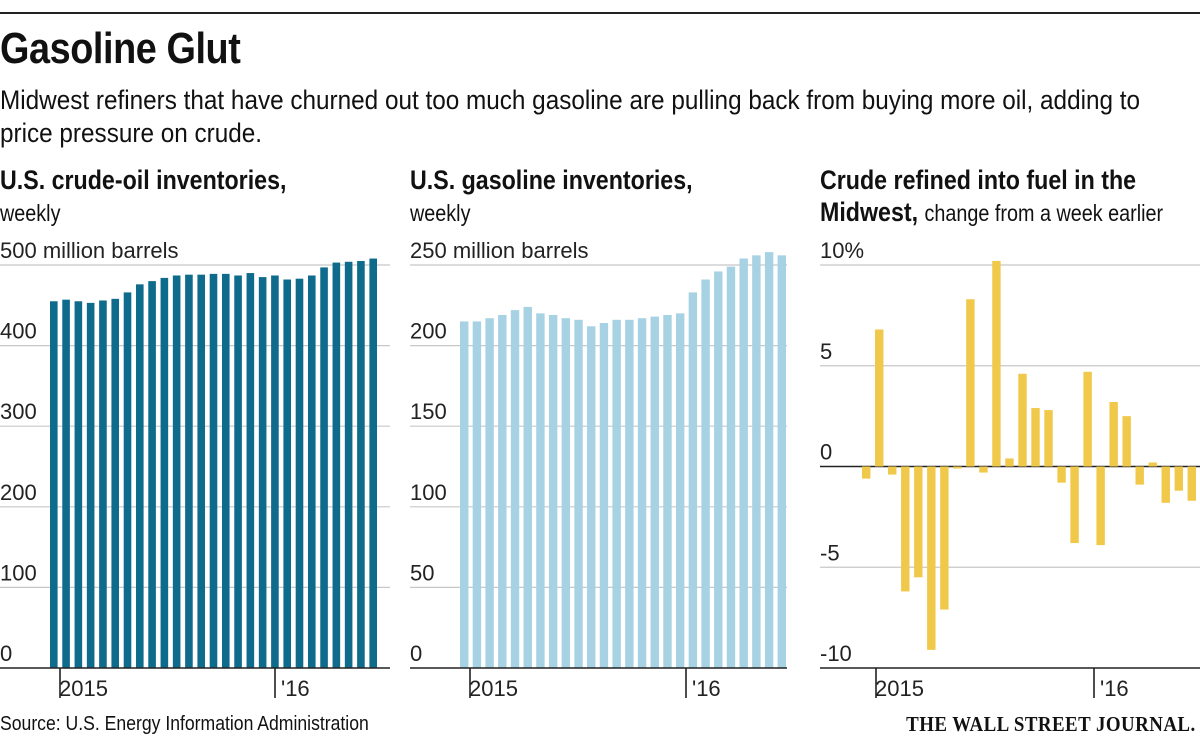  What do you see at coordinates (143, 196) in the screenshot?
I see `panel-1-title: U.S. crude-oil inventories, weekly` at bounding box center [143, 196].